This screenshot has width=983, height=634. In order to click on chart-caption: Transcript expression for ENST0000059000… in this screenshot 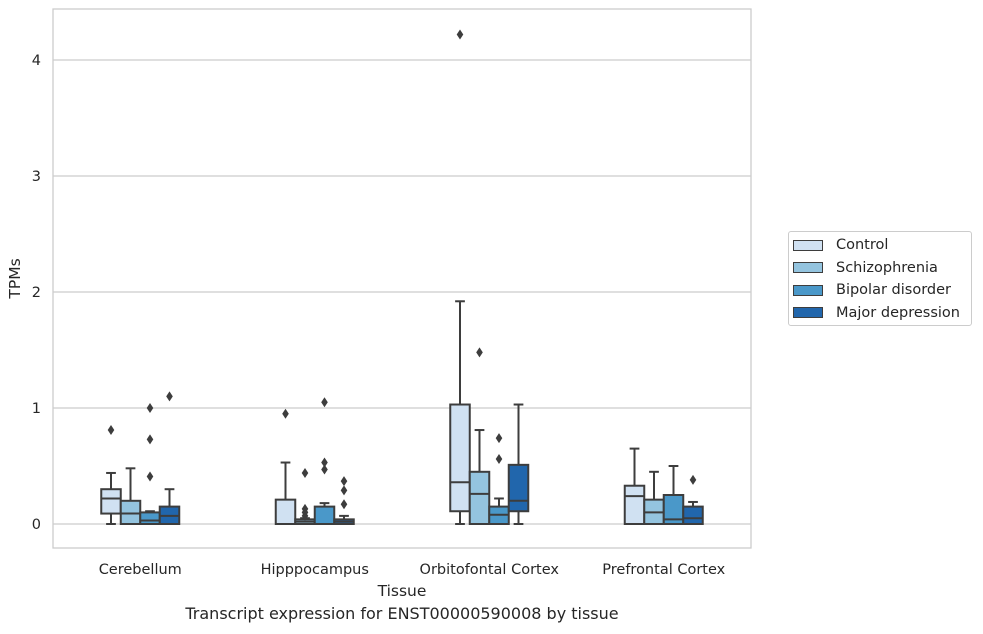, I will do `click(402, 613)`.